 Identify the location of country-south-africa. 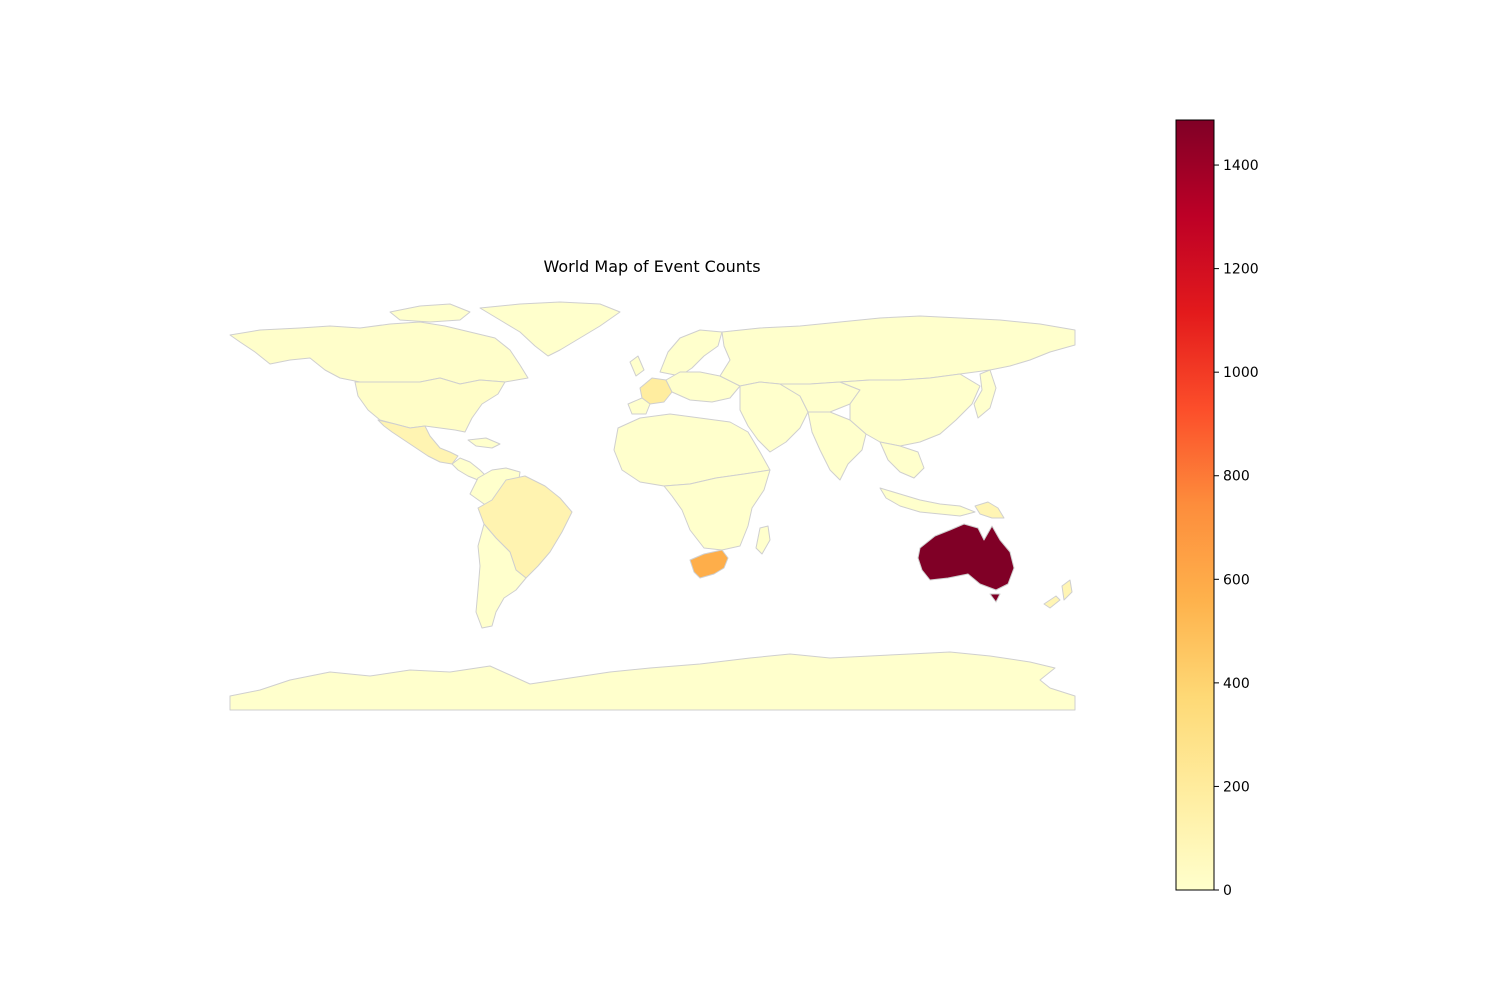
(709, 564).